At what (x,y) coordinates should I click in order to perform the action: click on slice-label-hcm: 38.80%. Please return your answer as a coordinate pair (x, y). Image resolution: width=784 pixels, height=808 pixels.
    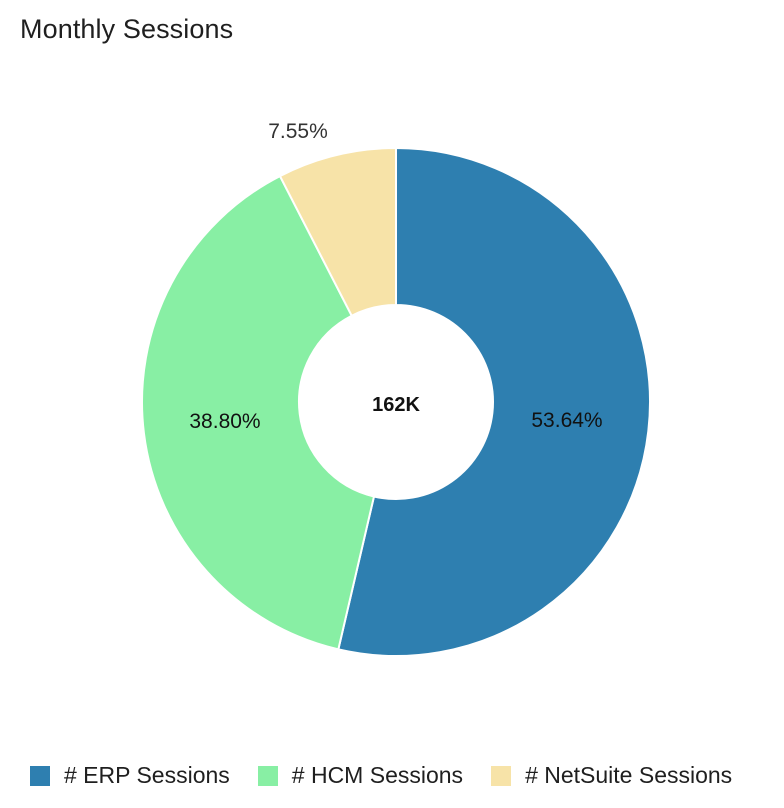
    Looking at the image, I should click on (224, 421).